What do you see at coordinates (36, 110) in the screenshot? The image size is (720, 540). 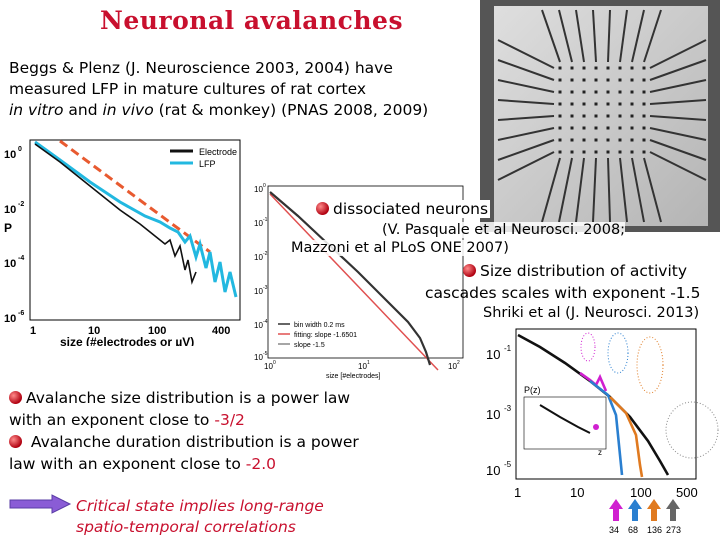 I see `in-vitro-text: in vitro` at bounding box center [36, 110].